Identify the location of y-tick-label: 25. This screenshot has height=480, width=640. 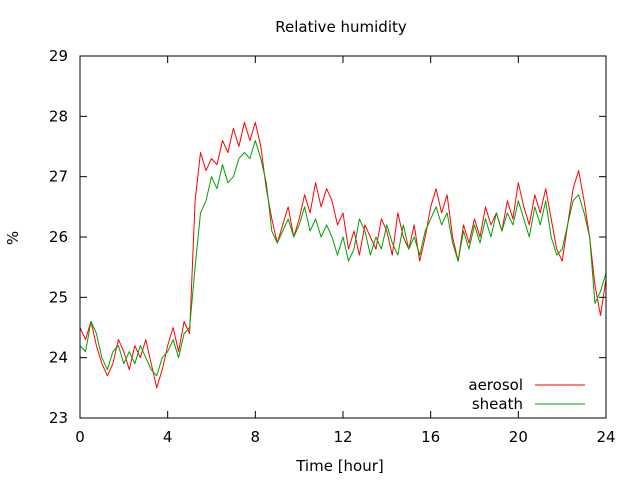
(58, 297).